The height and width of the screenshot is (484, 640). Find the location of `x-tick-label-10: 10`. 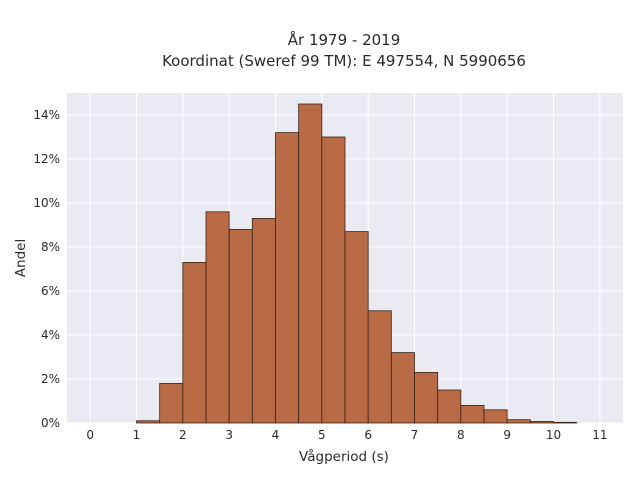

x-tick-label-10: 10 is located at coordinates (553, 435).